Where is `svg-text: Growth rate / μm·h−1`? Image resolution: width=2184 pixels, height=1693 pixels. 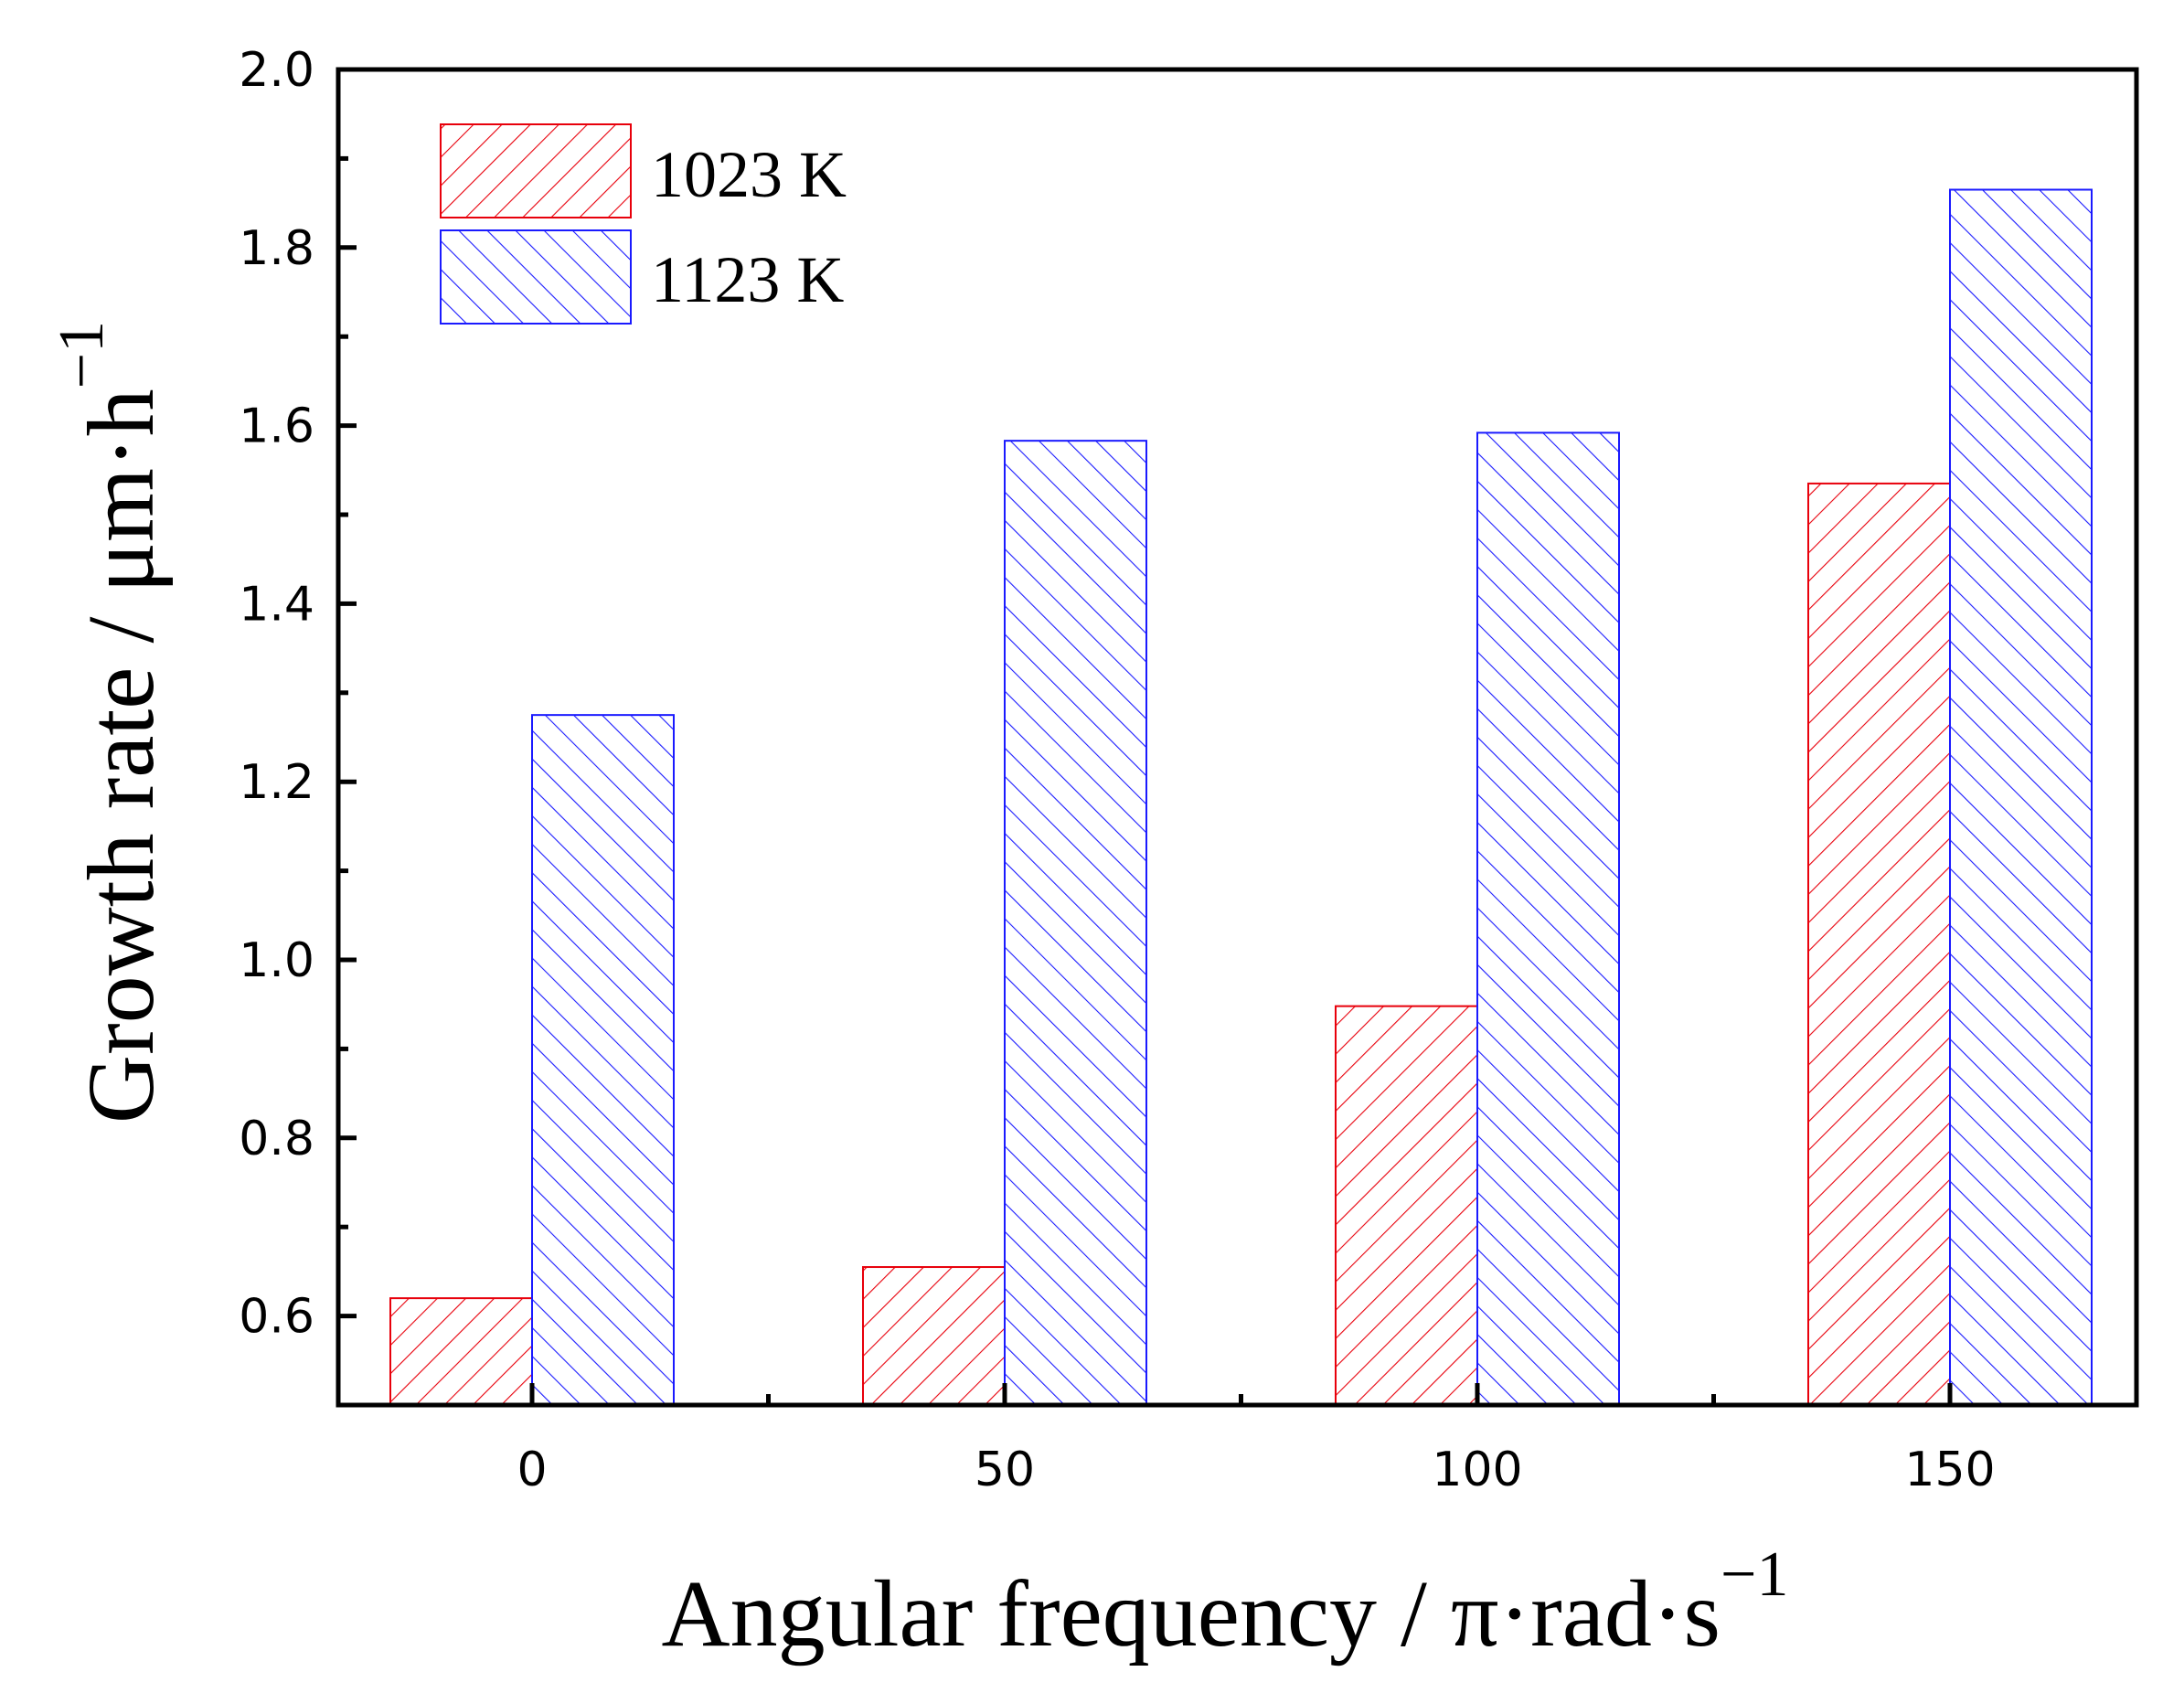 svg-text: Growth rate / μm·h−1 is located at coordinates (111, 722).